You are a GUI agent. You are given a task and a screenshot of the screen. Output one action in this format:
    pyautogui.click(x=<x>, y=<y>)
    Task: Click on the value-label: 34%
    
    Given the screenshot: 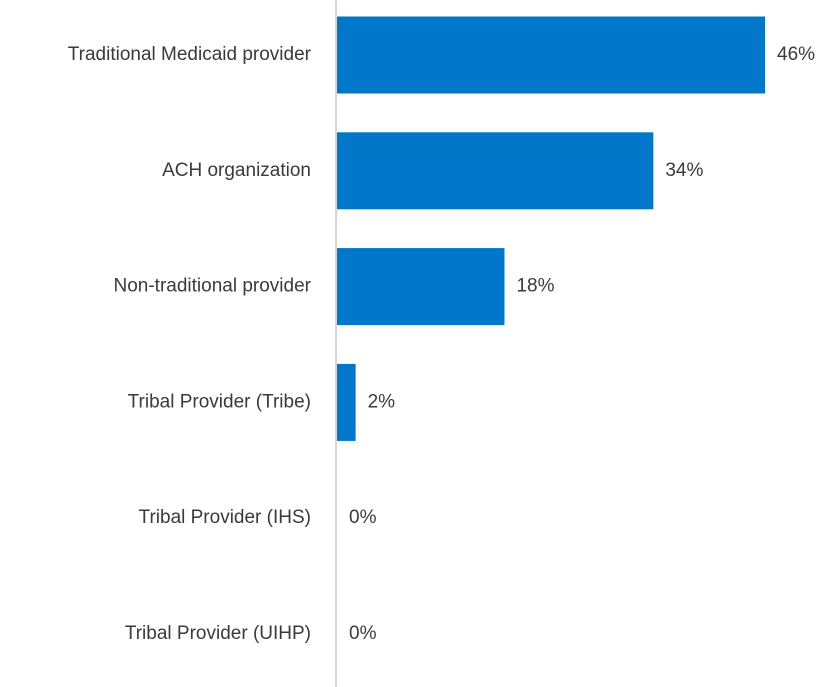 What is the action you would take?
    pyautogui.click(x=684, y=170)
    